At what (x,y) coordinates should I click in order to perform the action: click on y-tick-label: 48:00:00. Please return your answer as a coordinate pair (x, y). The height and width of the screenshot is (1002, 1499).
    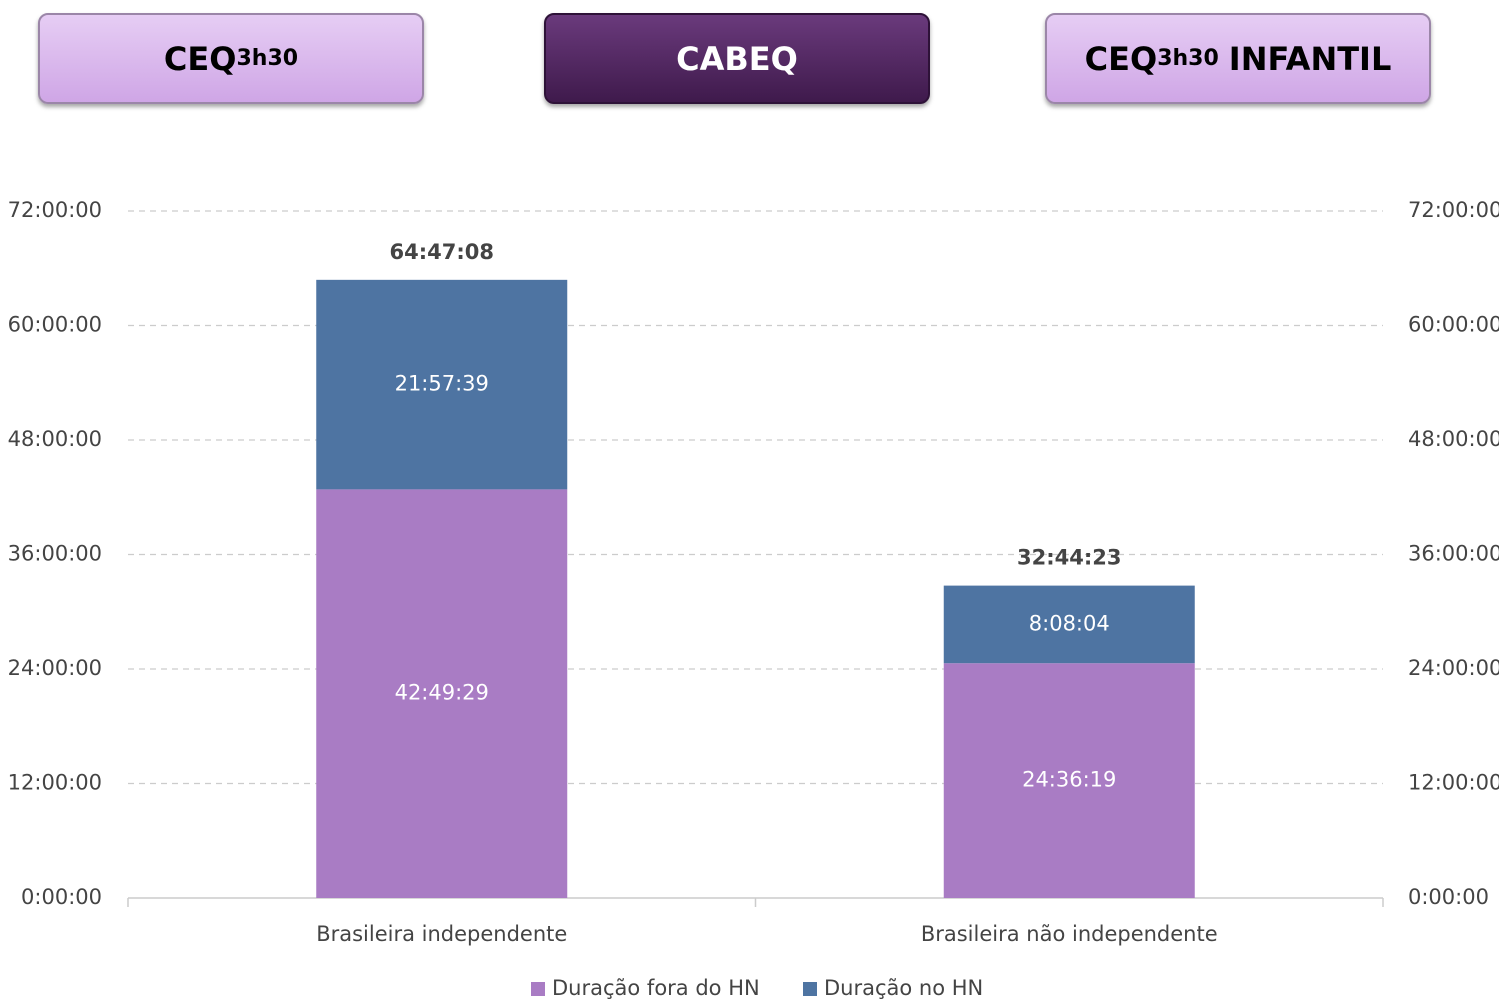
    Looking at the image, I should click on (55, 439).